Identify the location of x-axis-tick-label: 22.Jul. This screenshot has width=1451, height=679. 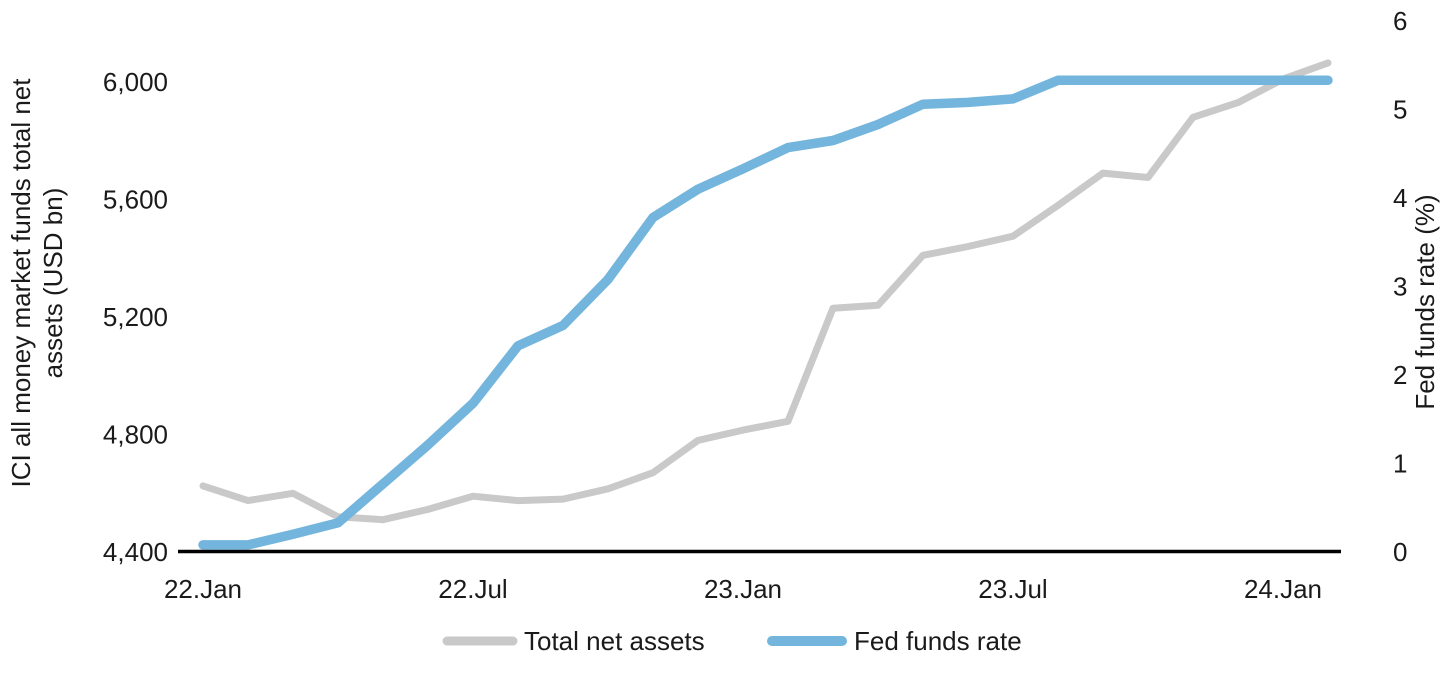
(472, 589).